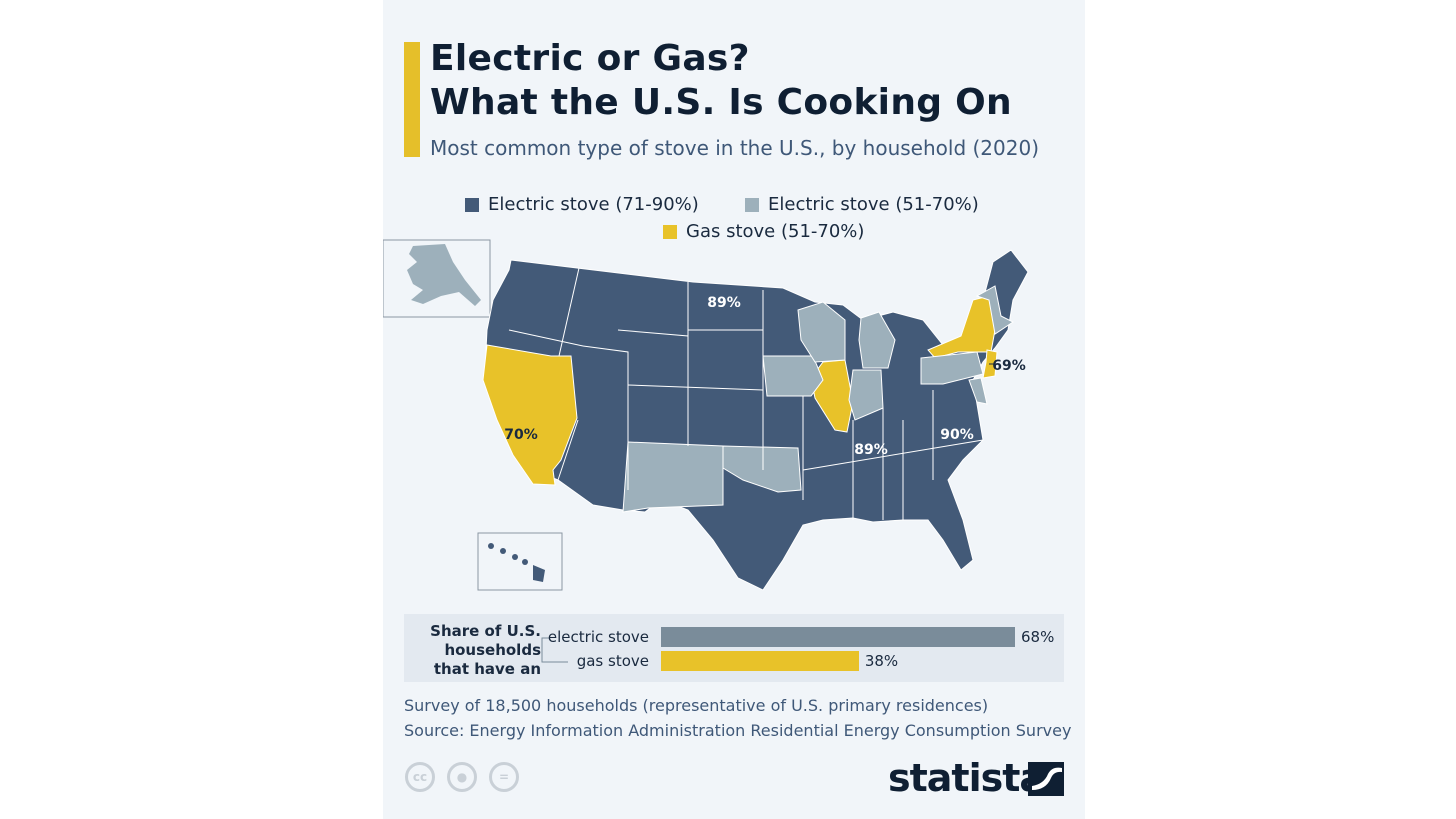 This screenshot has width=1456, height=819. I want to click on legend-label: Electric stove (51-70%), so click(873, 204).